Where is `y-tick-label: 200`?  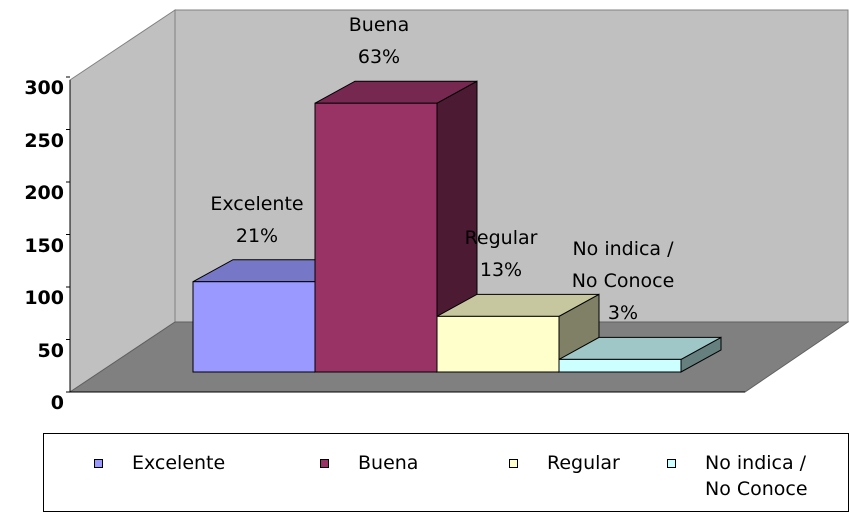 y-tick-label: 200 is located at coordinates (44, 193).